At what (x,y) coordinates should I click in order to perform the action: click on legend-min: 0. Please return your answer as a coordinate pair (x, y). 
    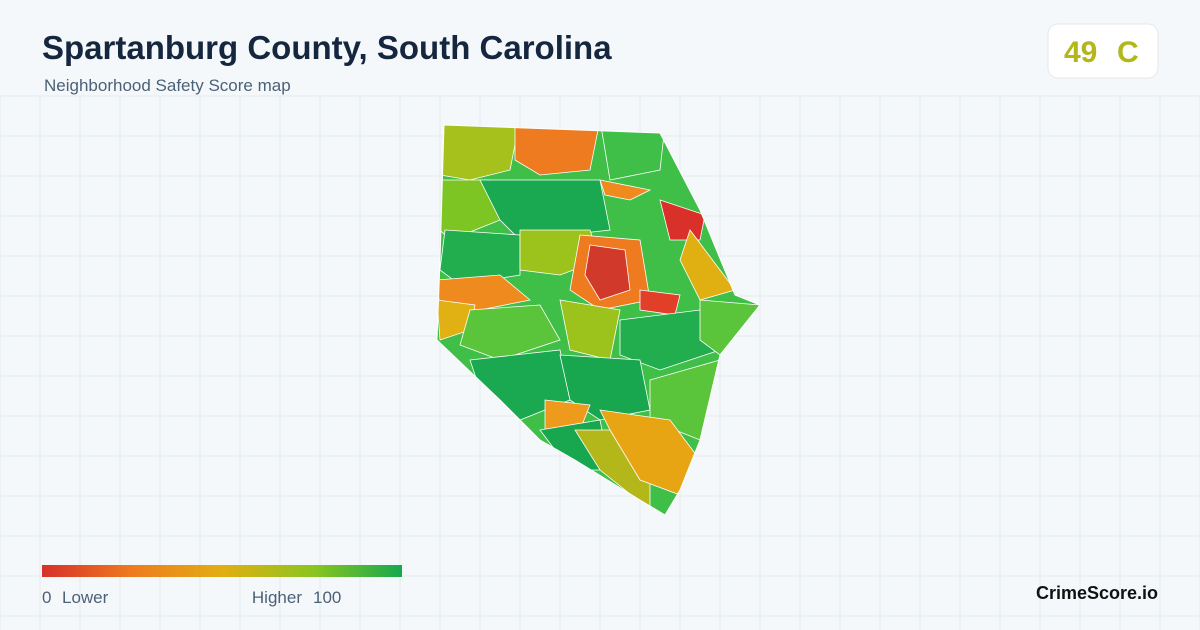
    Looking at the image, I should click on (46, 597).